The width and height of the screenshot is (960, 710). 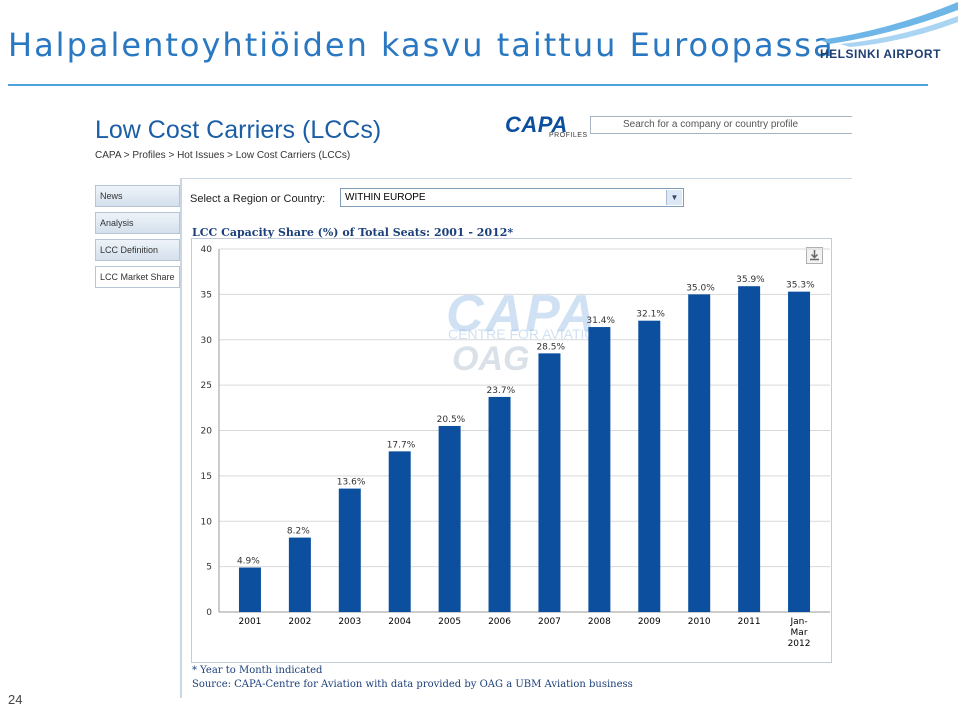 What do you see at coordinates (527, 334) in the screenshot?
I see `watermark-sub: CENTRE FOR AVIATION` at bounding box center [527, 334].